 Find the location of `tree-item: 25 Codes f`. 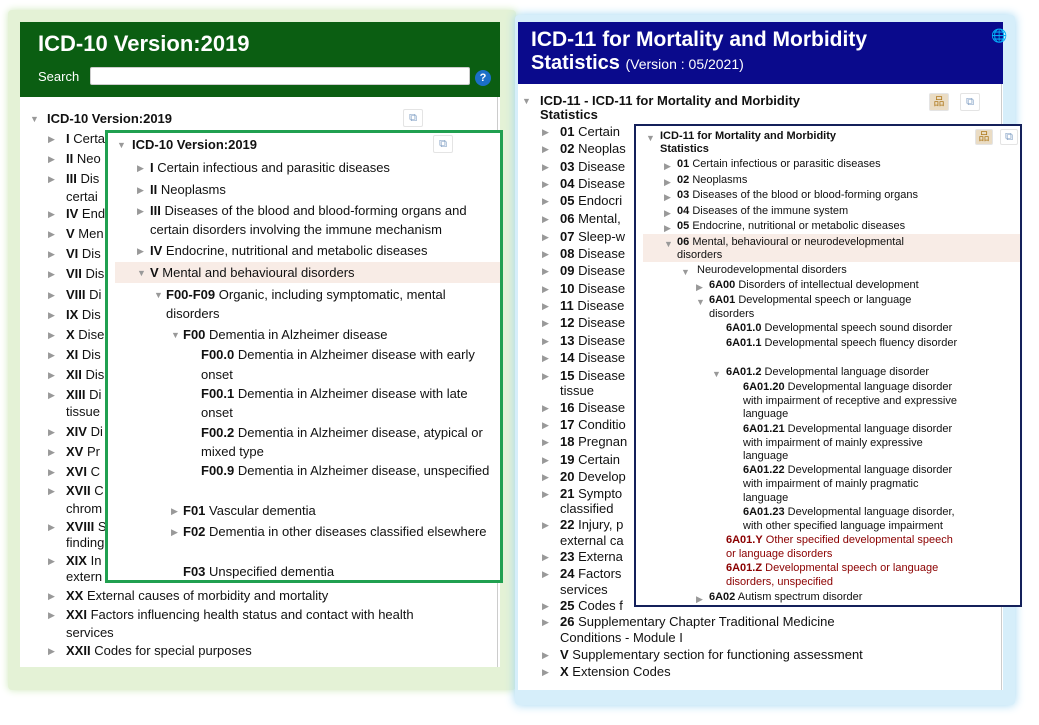

tree-item: 25 Codes f is located at coordinates (591, 605).